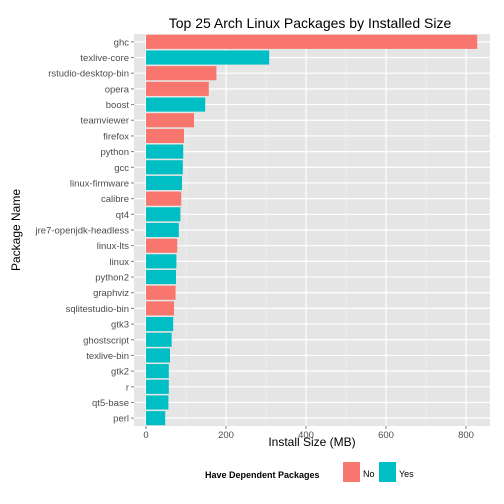 This screenshot has width=504, height=504. What do you see at coordinates (119, 262) in the screenshot?
I see `y-tick-label: linux` at bounding box center [119, 262].